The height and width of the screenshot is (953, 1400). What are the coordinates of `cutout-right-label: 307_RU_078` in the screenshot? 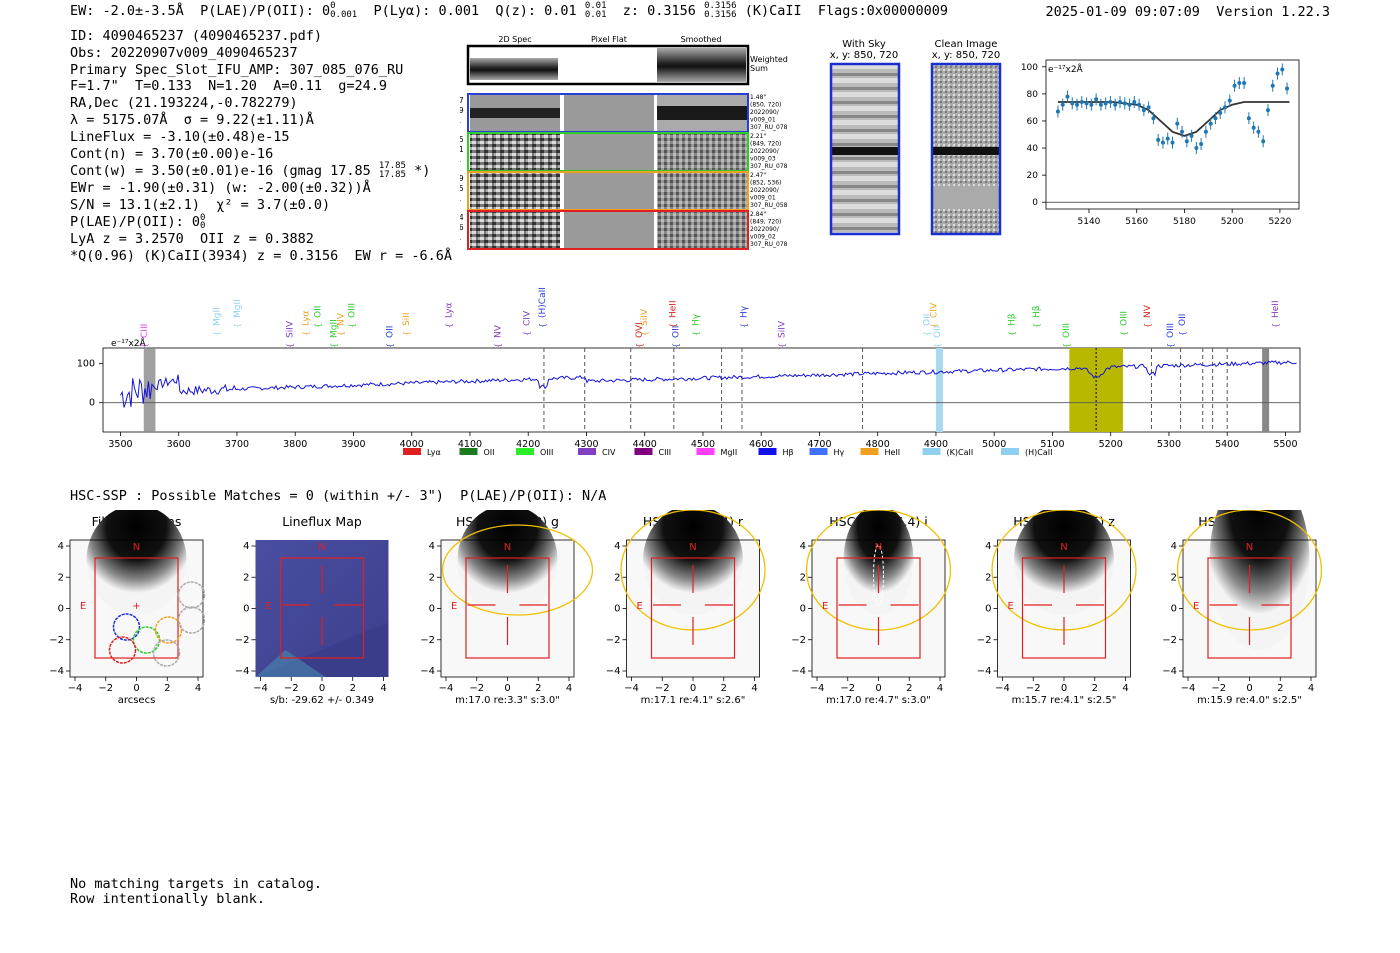 It's located at (769, 244).